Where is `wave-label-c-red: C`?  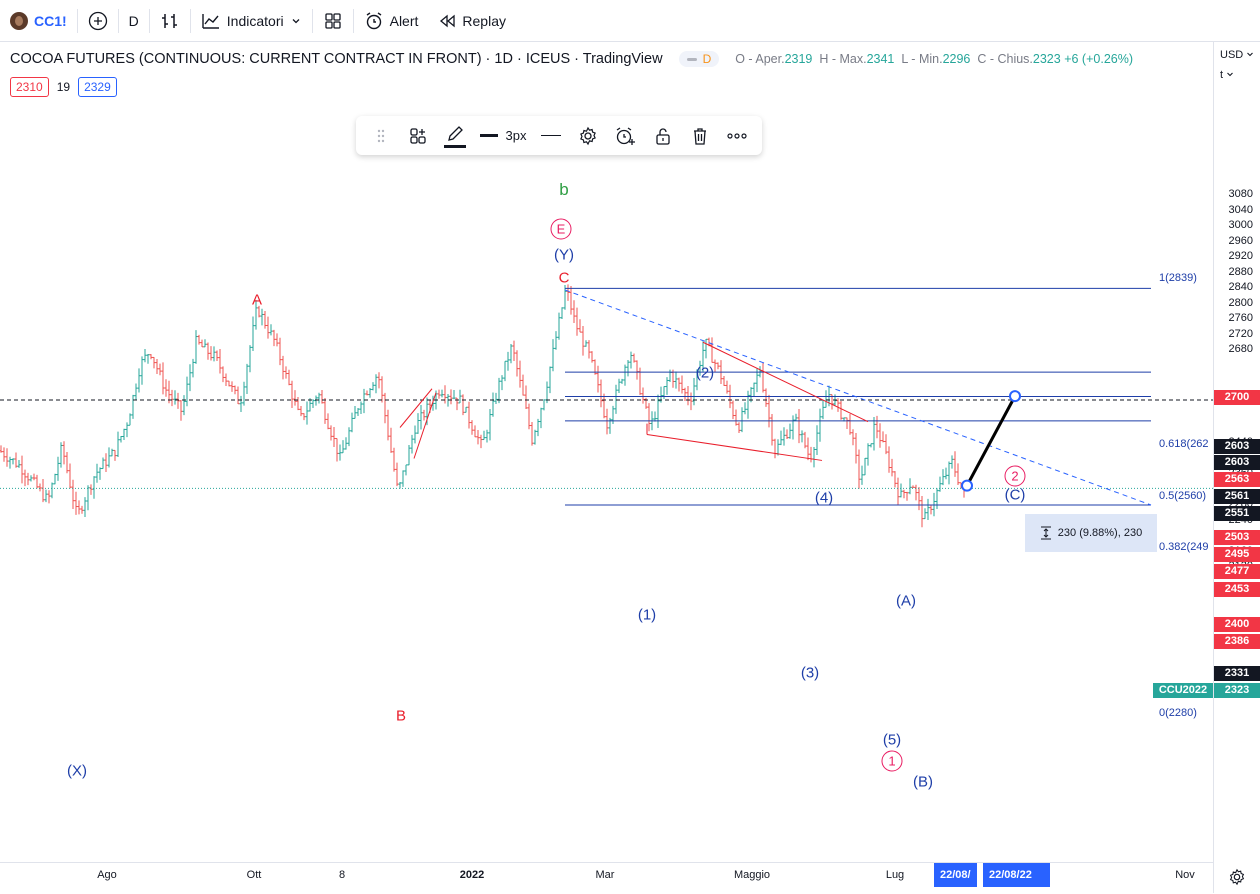
wave-label-c-red: C is located at coordinates (564, 278).